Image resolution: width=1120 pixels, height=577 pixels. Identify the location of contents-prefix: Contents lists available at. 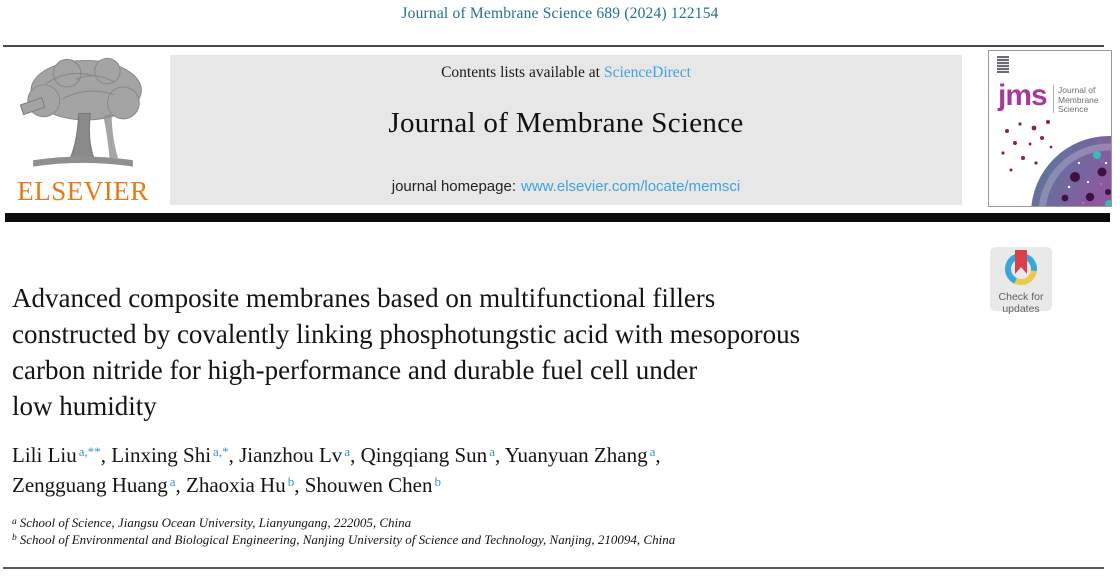
(520, 72).